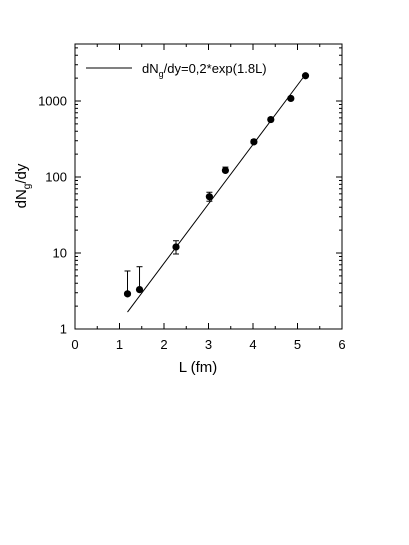  I want to click on y-axis-title: dNg/dy, so click(23, 185).